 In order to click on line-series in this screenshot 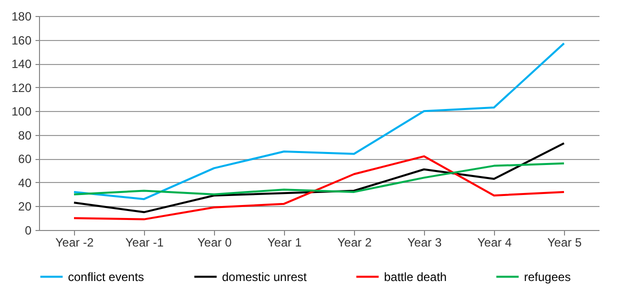, I will do `click(319, 179)`.